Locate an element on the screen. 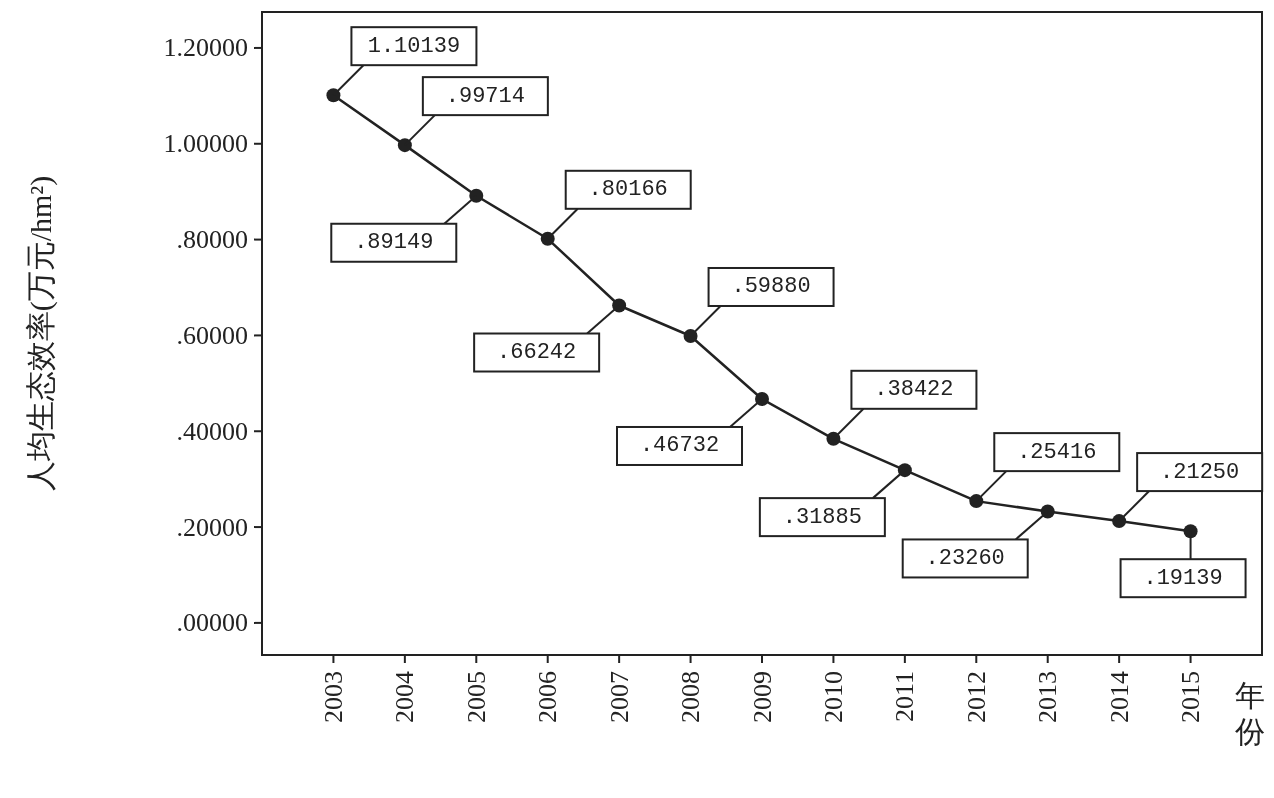 The image size is (1274, 798). y-tick-label: 1.00000 is located at coordinates (205, 144).